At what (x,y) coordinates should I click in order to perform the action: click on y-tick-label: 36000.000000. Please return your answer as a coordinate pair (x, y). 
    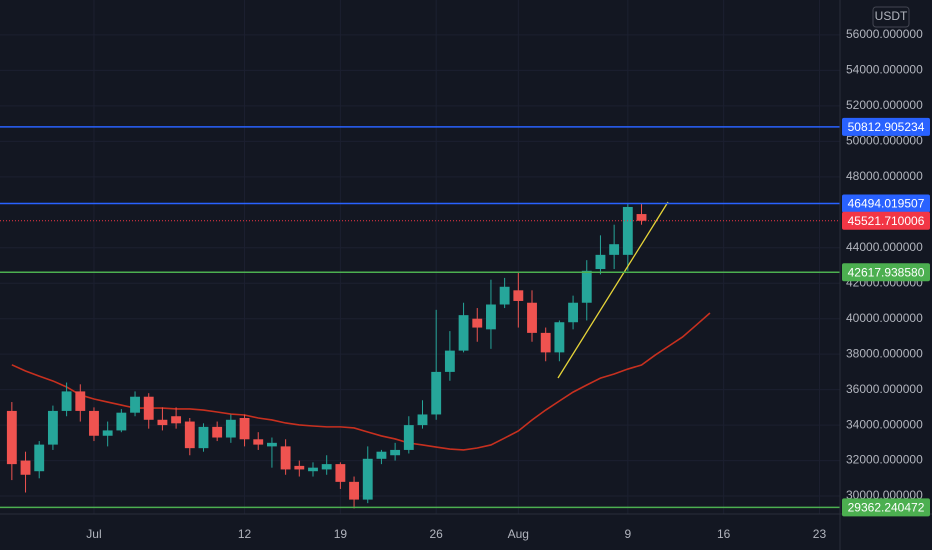
    Looking at the image, I should click on (884, 389).